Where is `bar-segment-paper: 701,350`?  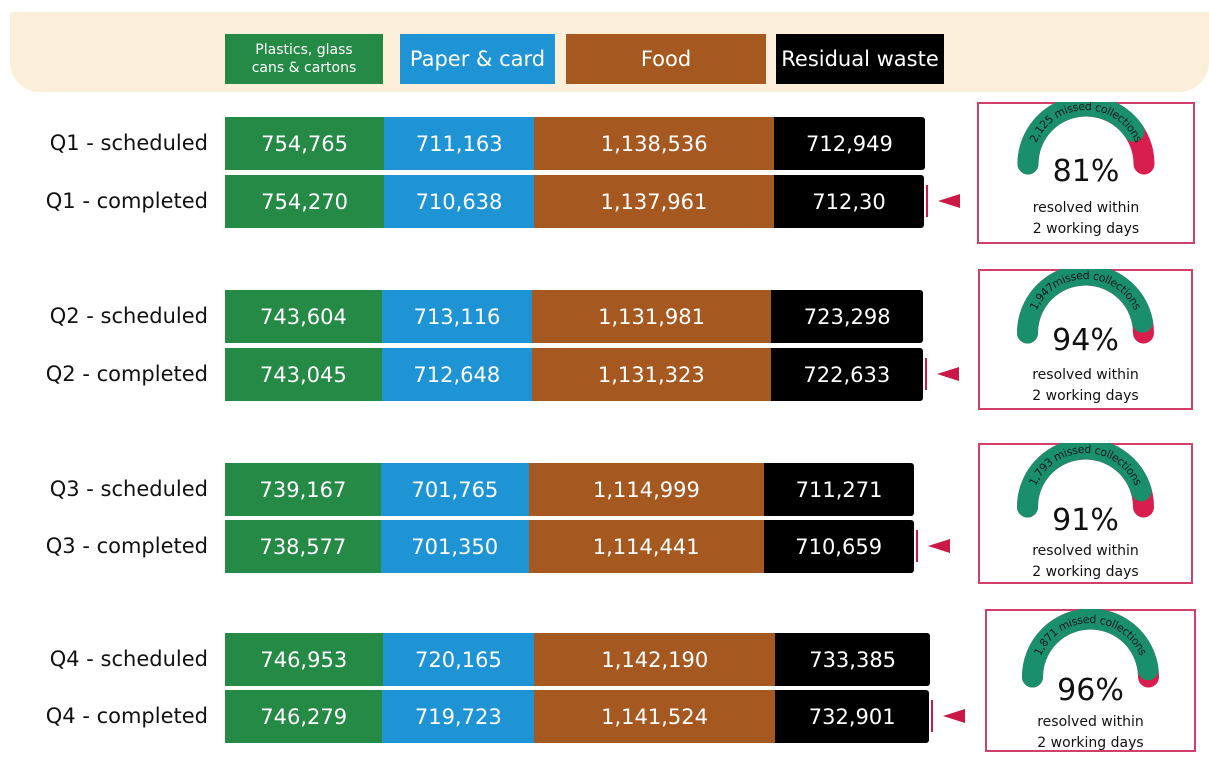
bar-segment-paper: 701,350 is located at coordinates (454, 546).